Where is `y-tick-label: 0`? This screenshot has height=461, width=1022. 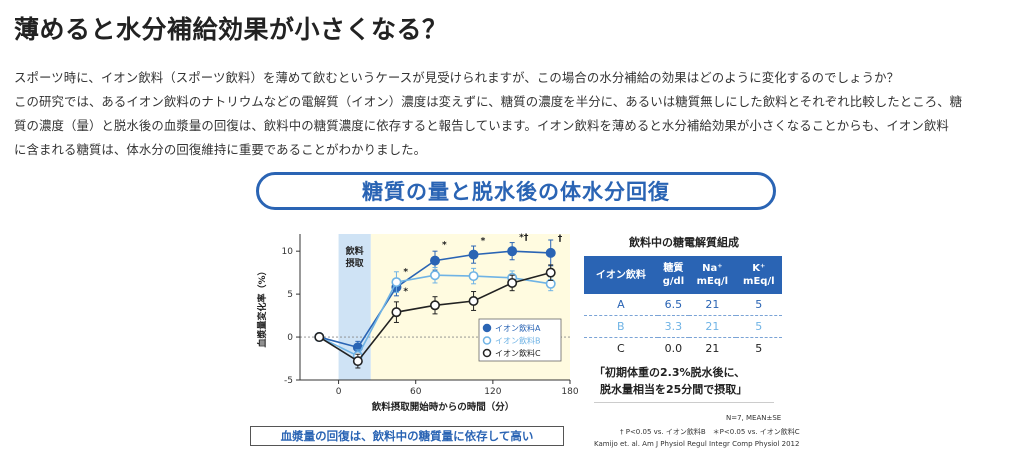 y-tick-label: 0 is located at coordinates (290, 338).